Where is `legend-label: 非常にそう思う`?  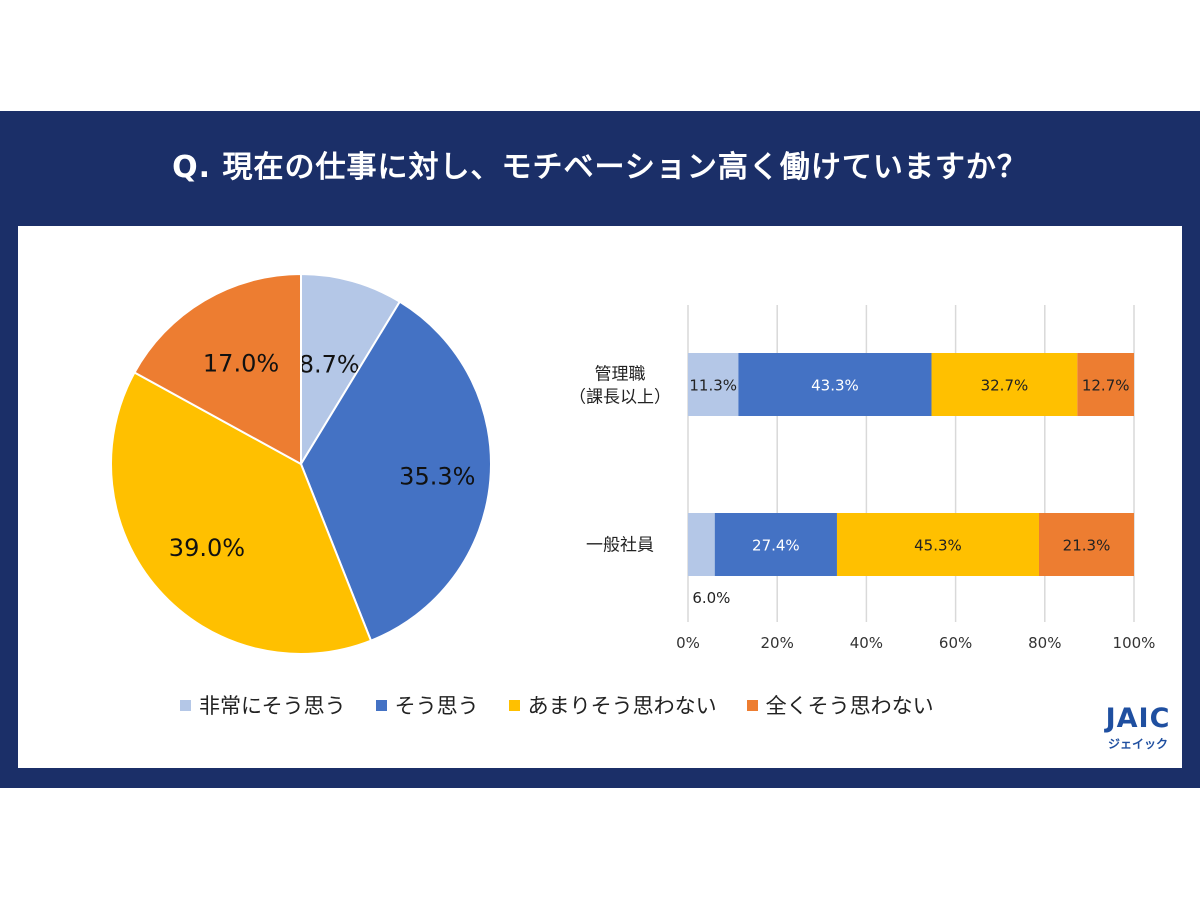 legend-label: 非常にそう思う is located at coordinates (272, 706).